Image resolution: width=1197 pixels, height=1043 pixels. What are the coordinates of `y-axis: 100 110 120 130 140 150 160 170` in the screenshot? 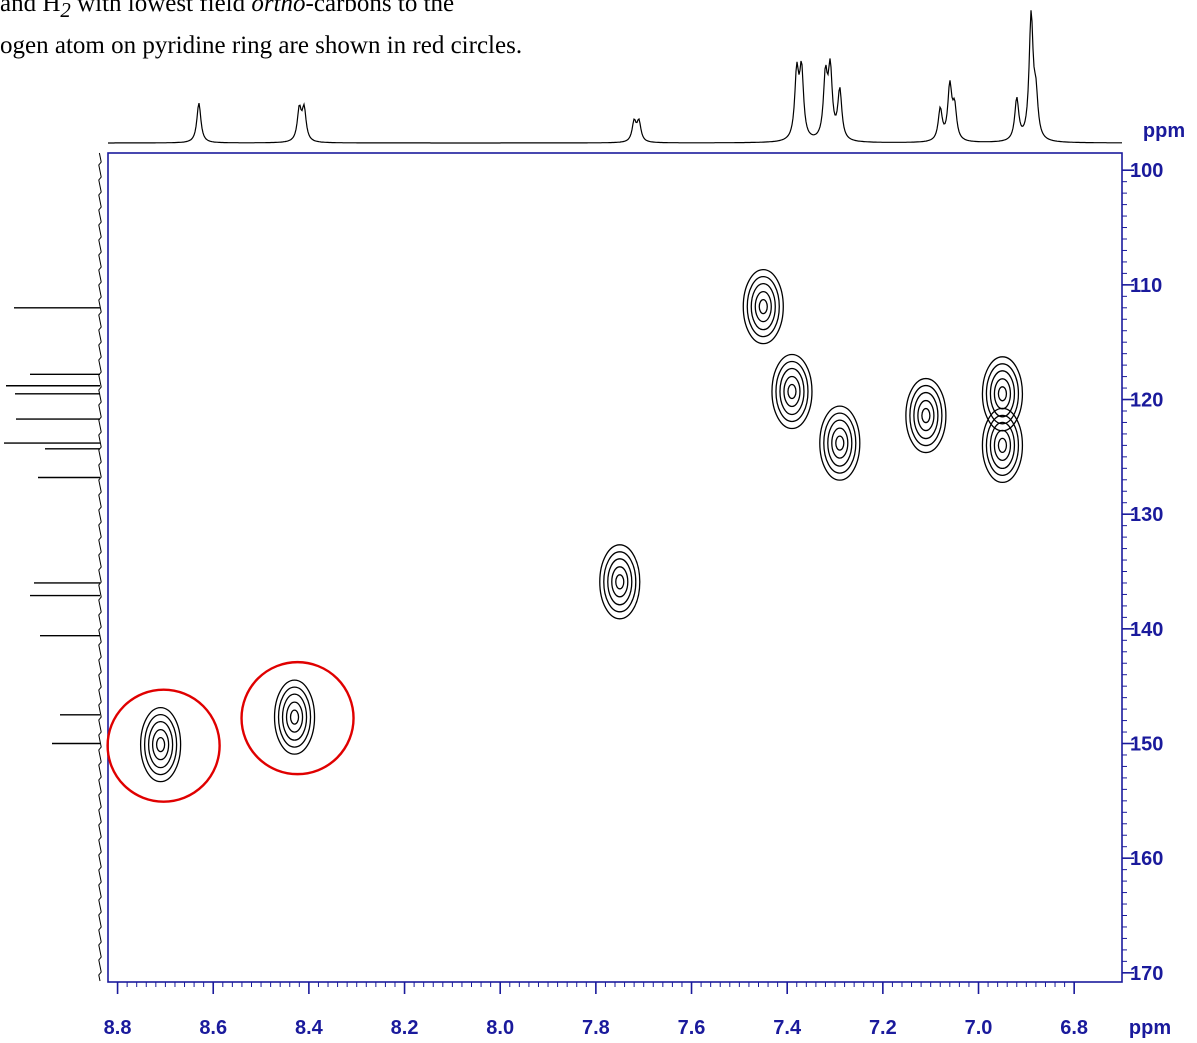 It's located at (1142, 572).